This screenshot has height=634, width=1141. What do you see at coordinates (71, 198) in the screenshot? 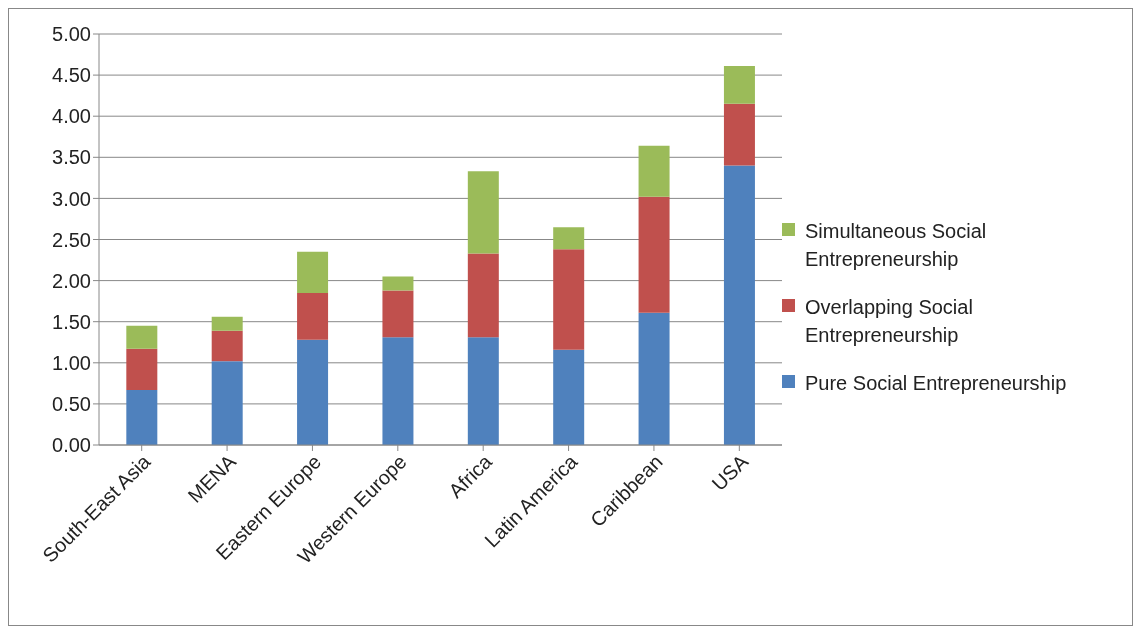
I see `y-tick-label: 3.00` at bounding box center [71, 198].